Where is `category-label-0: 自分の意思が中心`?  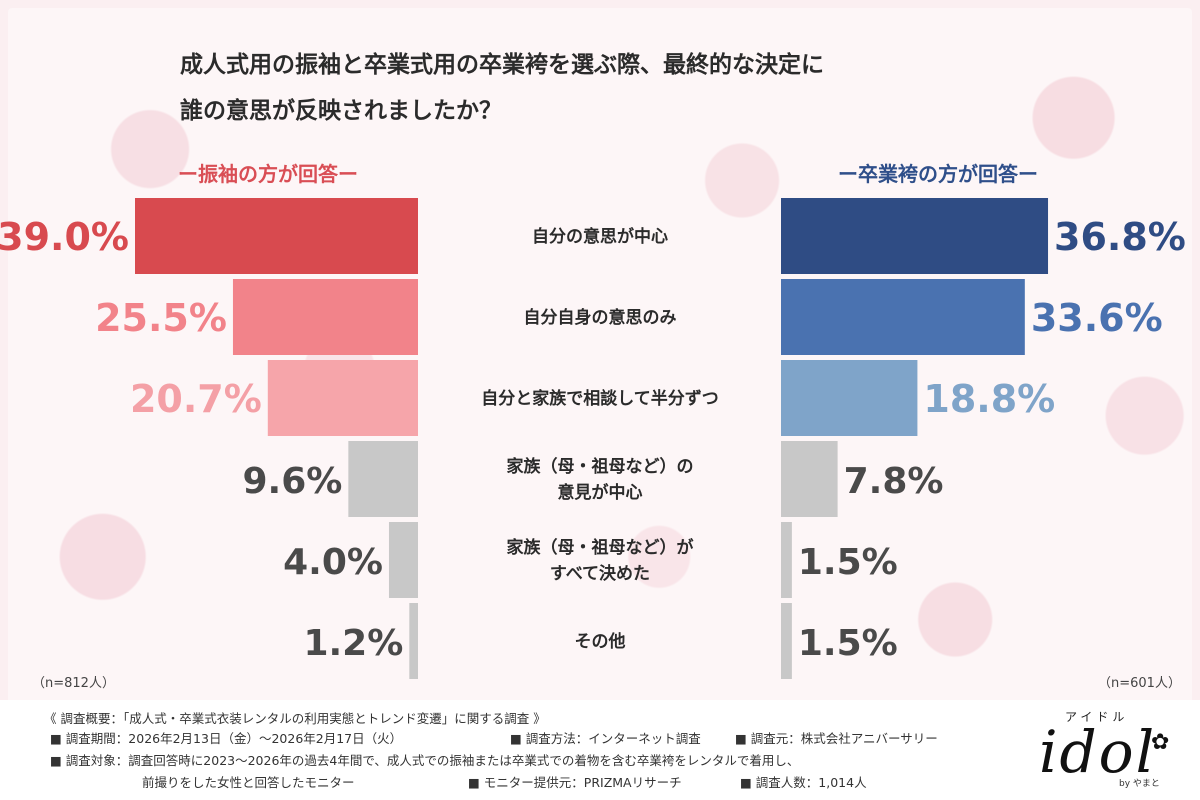 category-label-0: 自分の意思が中心 is located at coordinates (600, 236).